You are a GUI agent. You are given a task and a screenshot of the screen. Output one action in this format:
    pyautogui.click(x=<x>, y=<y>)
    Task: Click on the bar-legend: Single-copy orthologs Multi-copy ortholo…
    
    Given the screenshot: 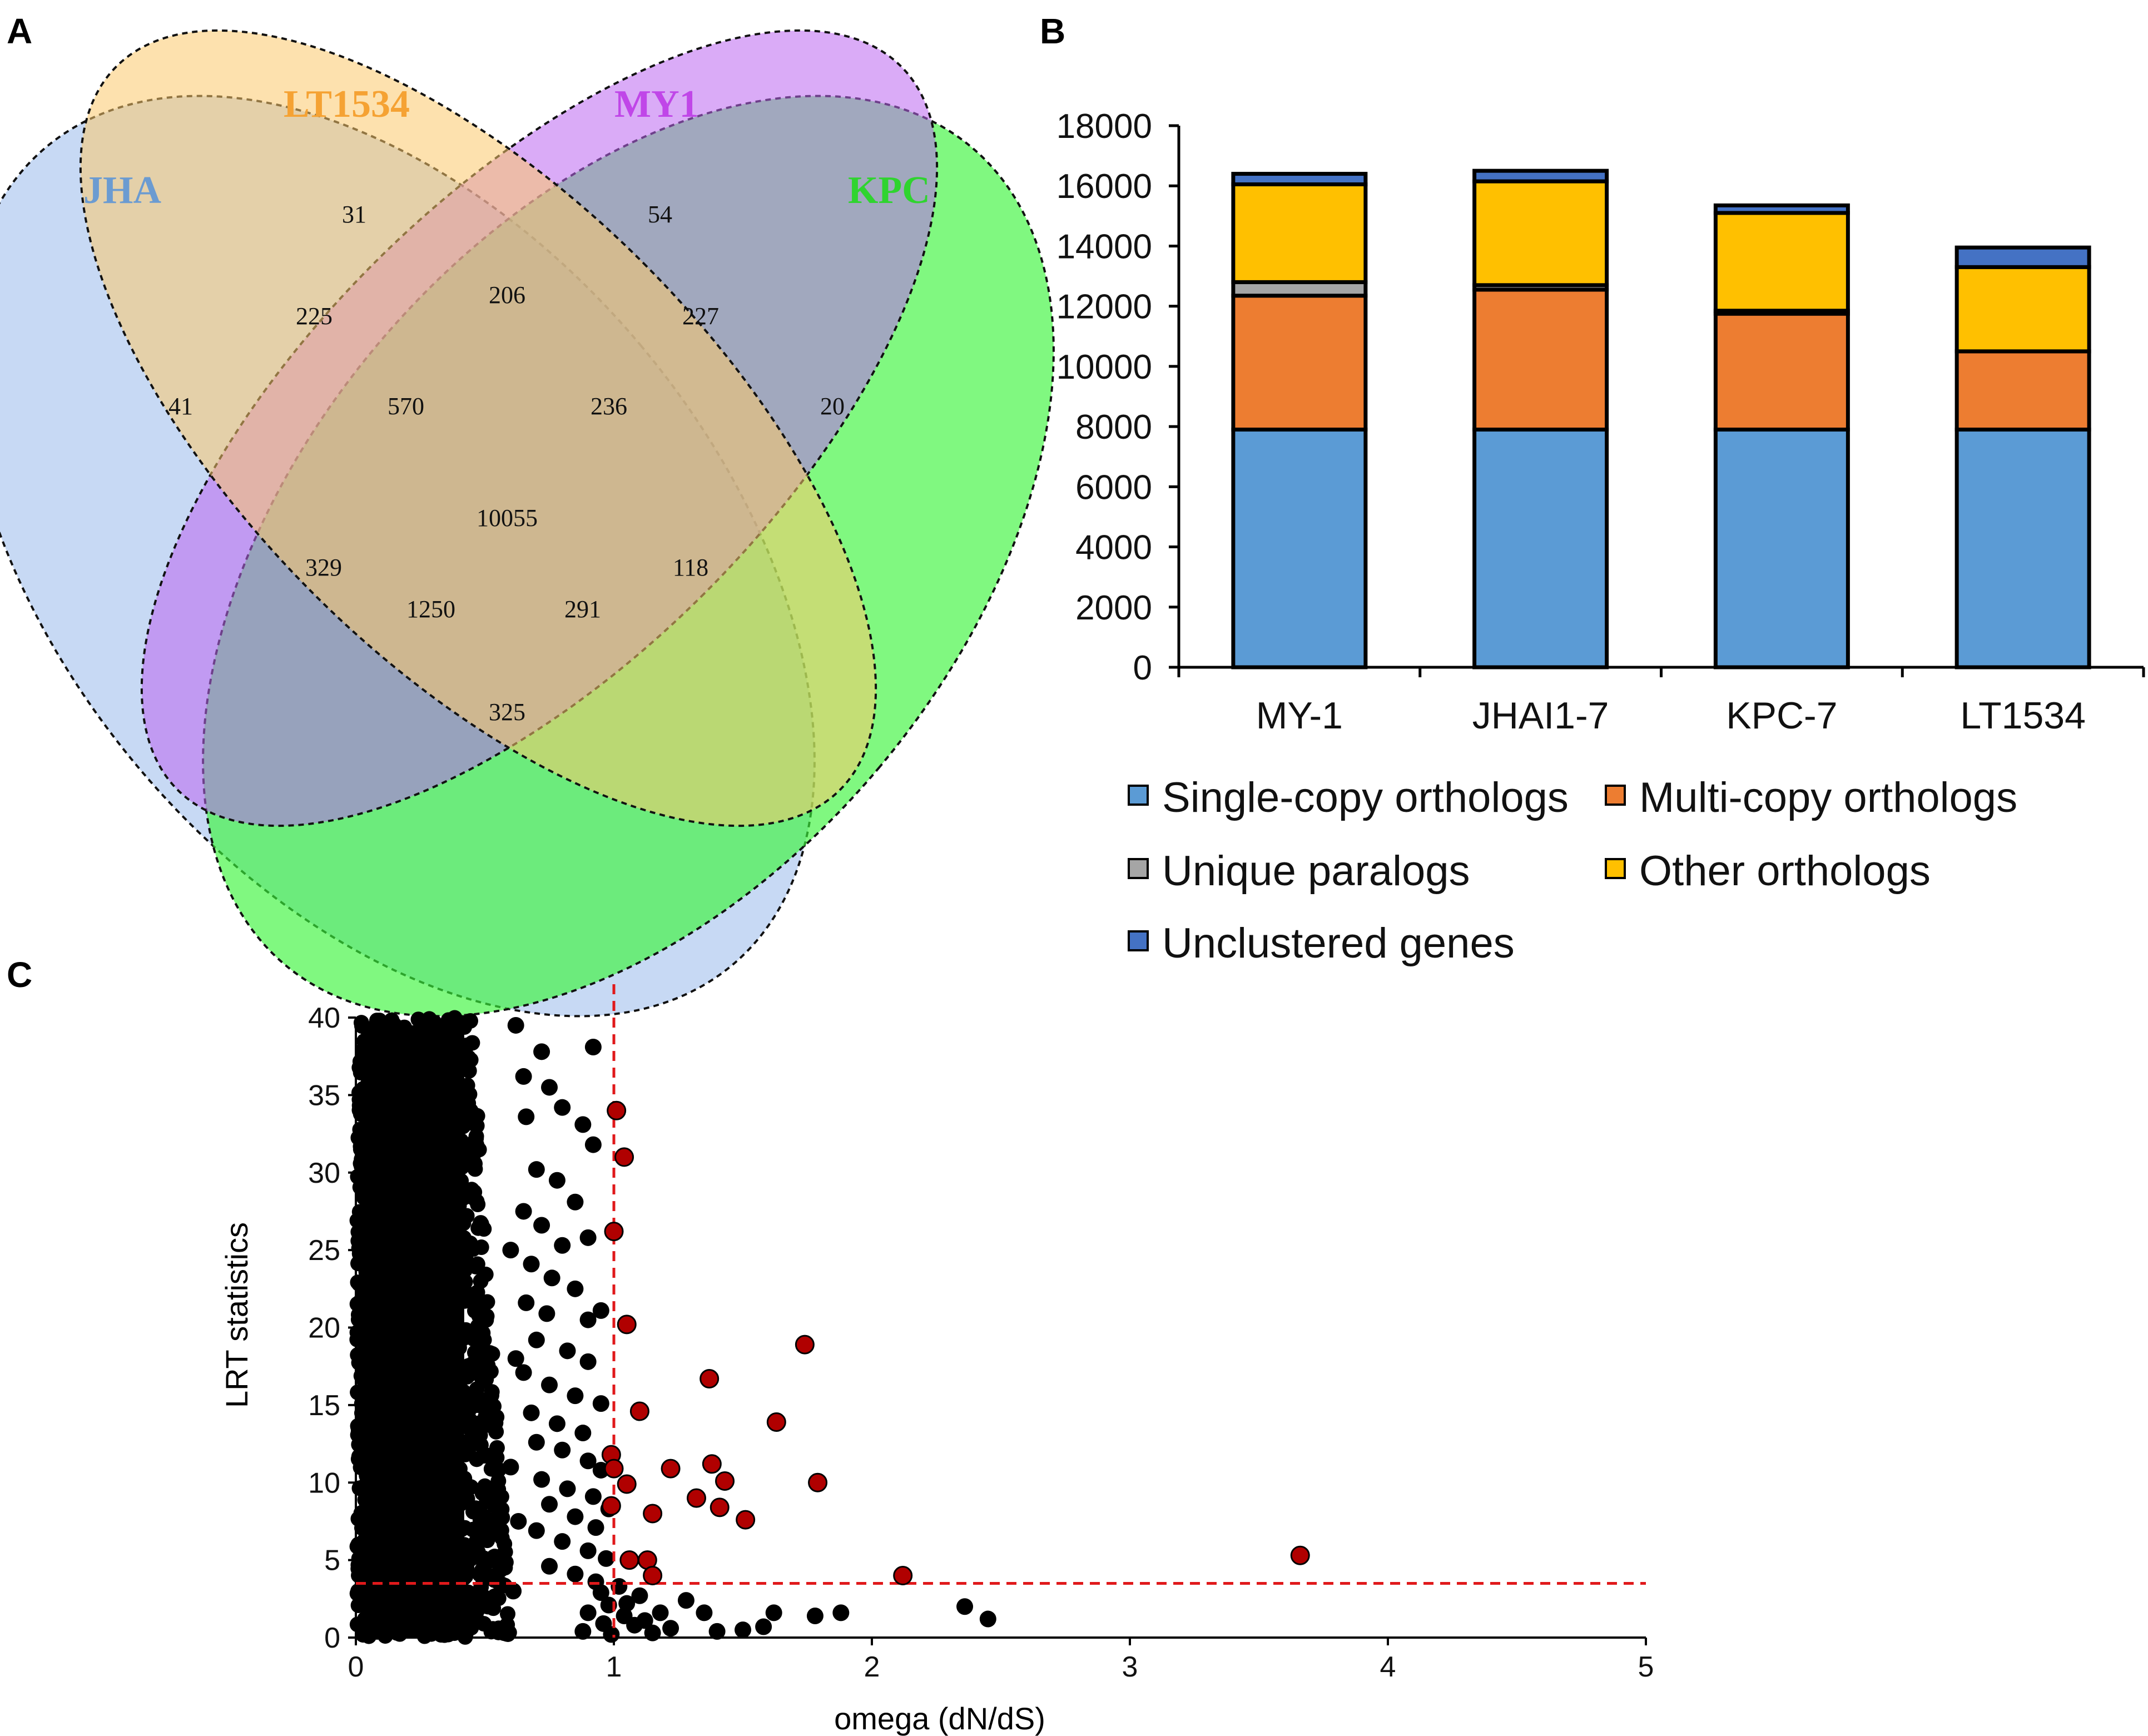 What is the action you would take?
    pyautogui.click(x=1572, y=870)
    